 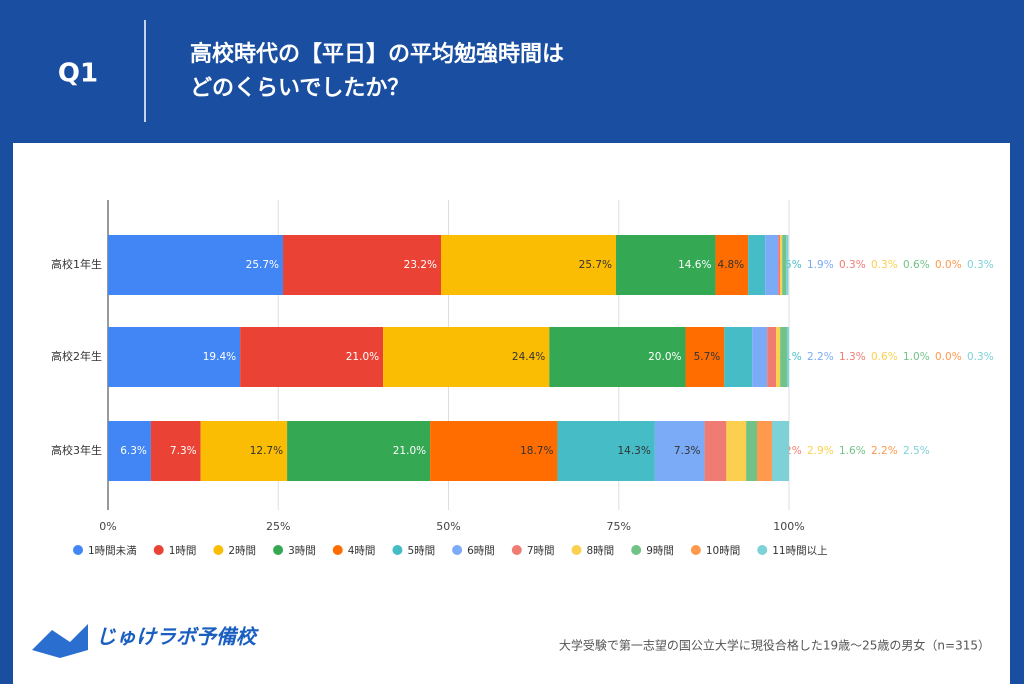 I want to click on value-label: 14.3%, so click(x=633, y=451).